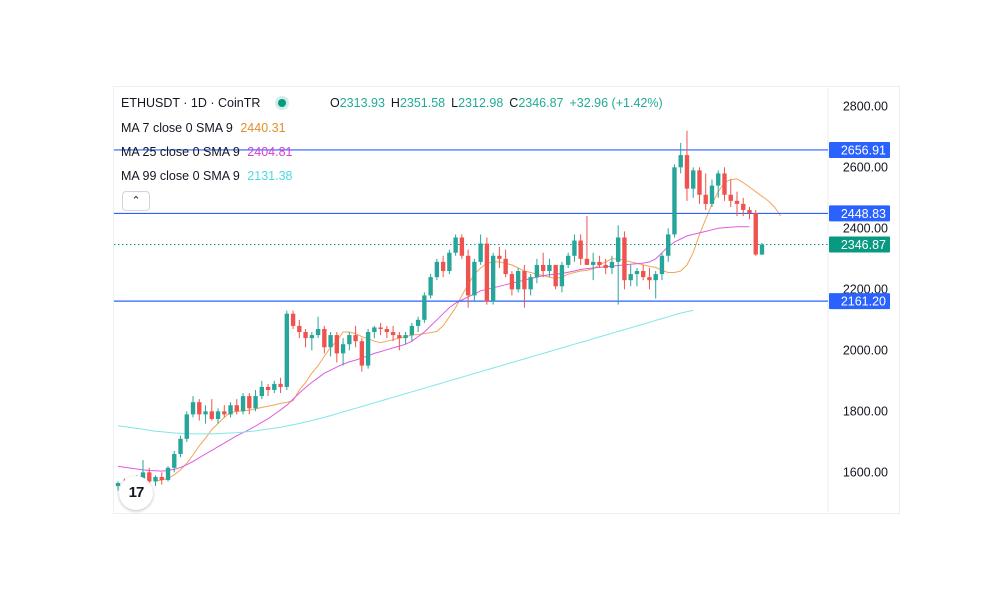 Image resolution: width=1000 pixels, height=600 pixels. I want to click on level-price-label: 2161.20, so click(863, 302).